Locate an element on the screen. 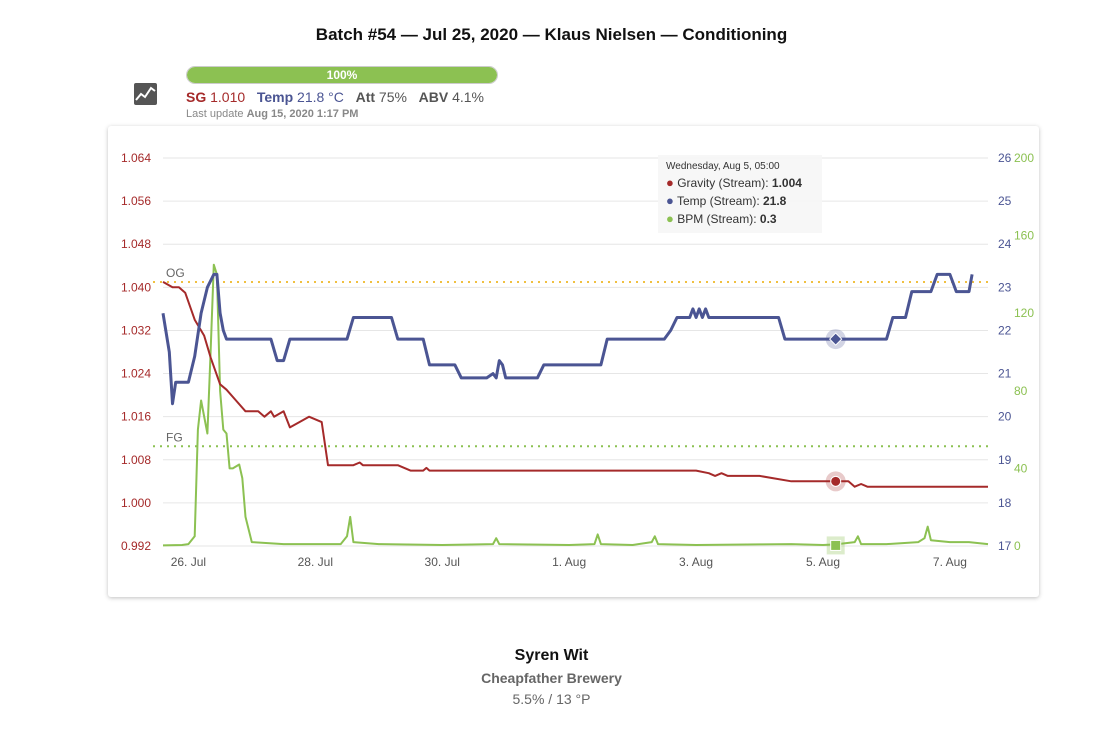 This screenshot has width=1103, height=732. temp-value: 21.8 °C is located at coordinates (320, 97).